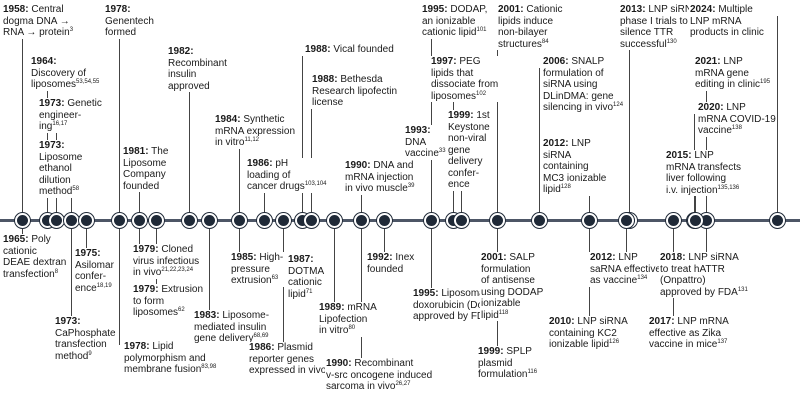 The width and height of the screenshot is (800, 419). I want to click on event-line: 1995: DODAP,, so click(454, 10).